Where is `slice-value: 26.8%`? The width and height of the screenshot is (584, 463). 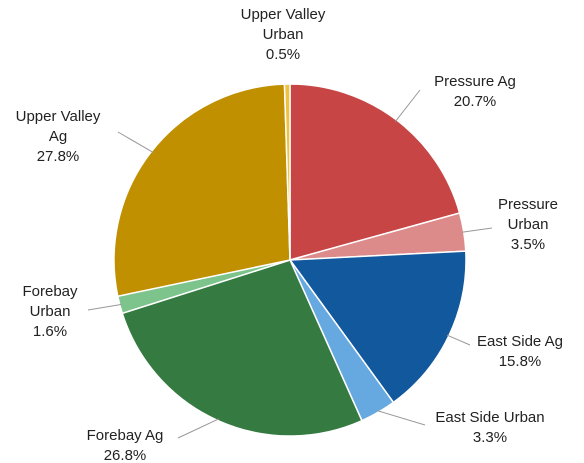 slice-value: 26.8% is located at coordinates (125, 455).